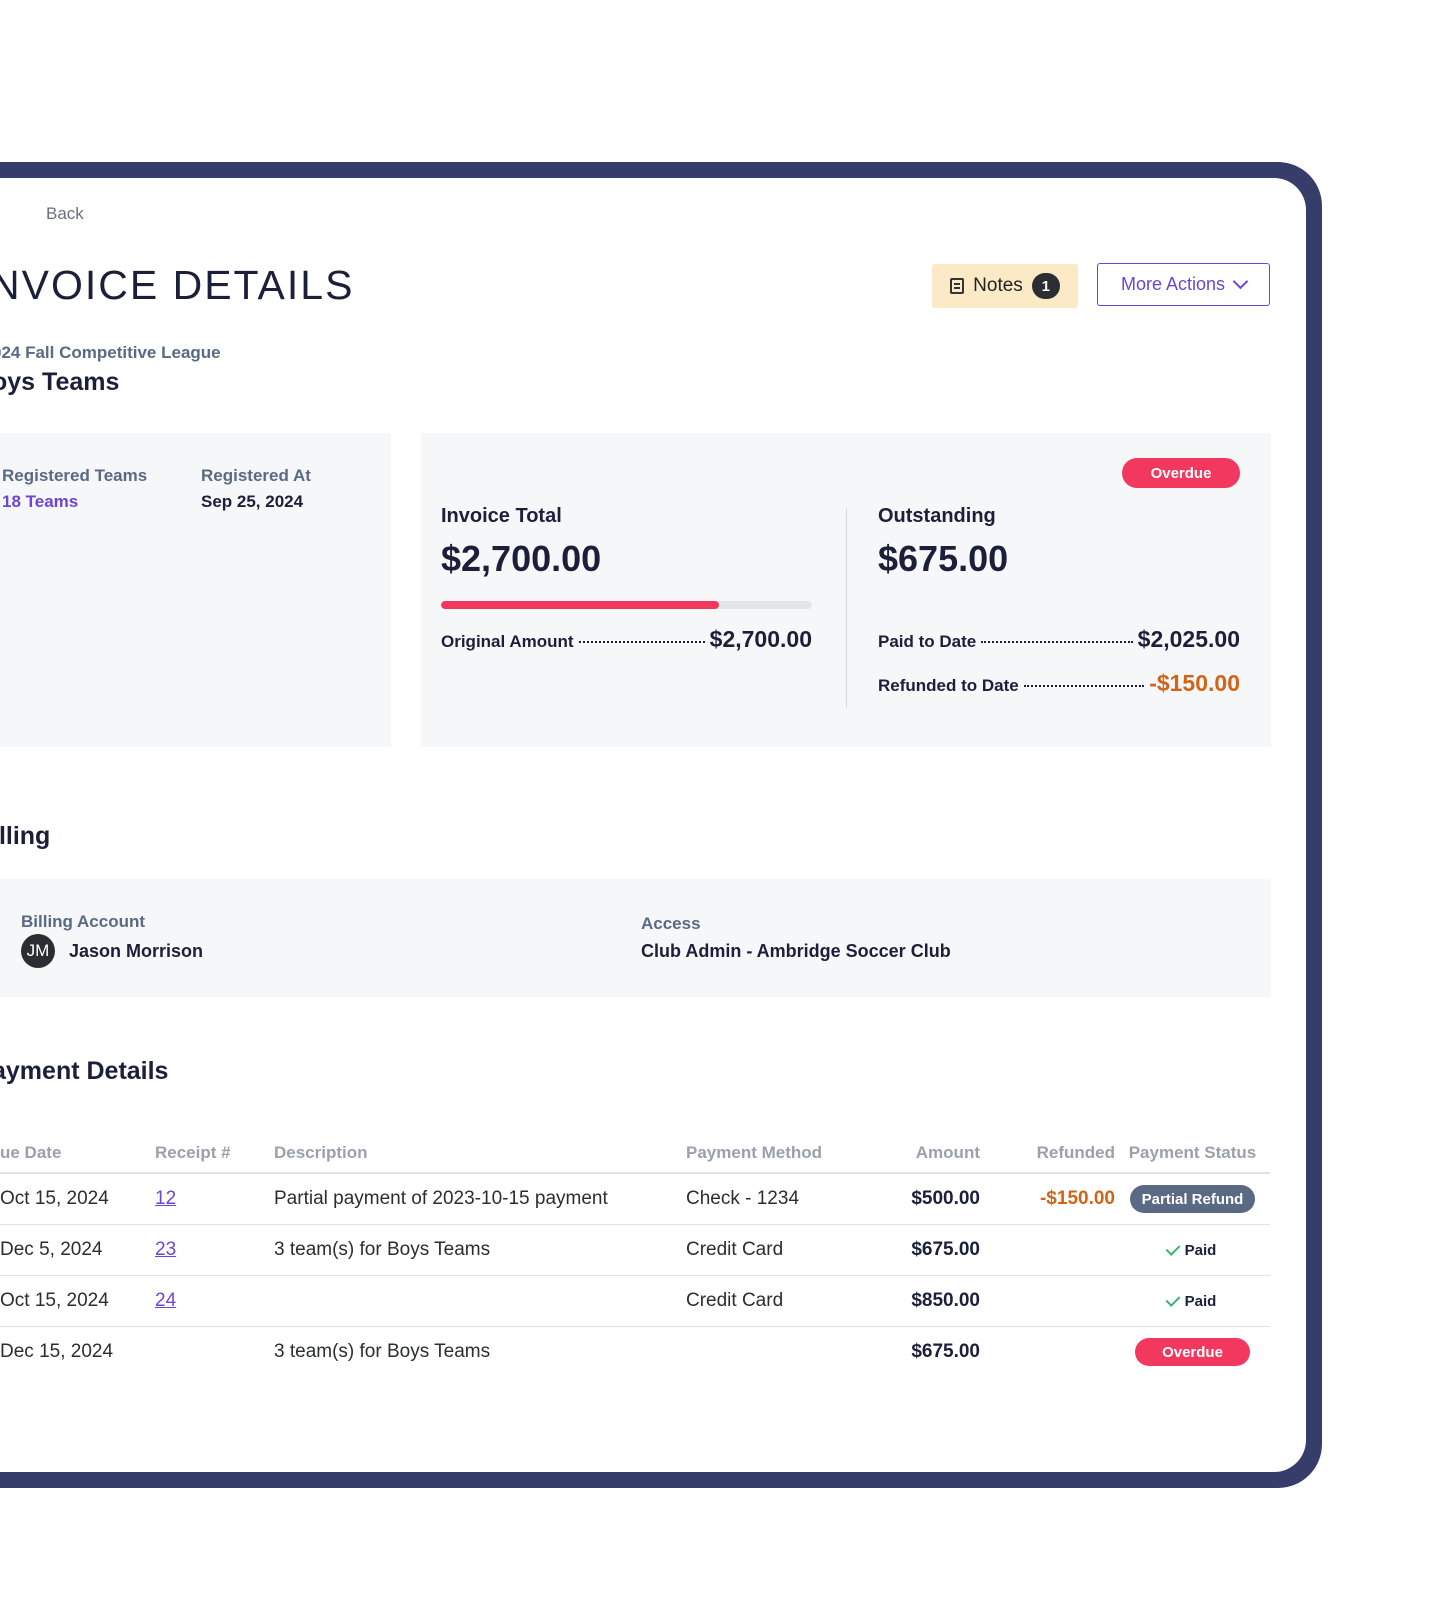 The image size is (1447, 1621). Describe the element at coordinates (507, 641) in the screenshot. I see `original-amount-label: Original Amount` at that location.